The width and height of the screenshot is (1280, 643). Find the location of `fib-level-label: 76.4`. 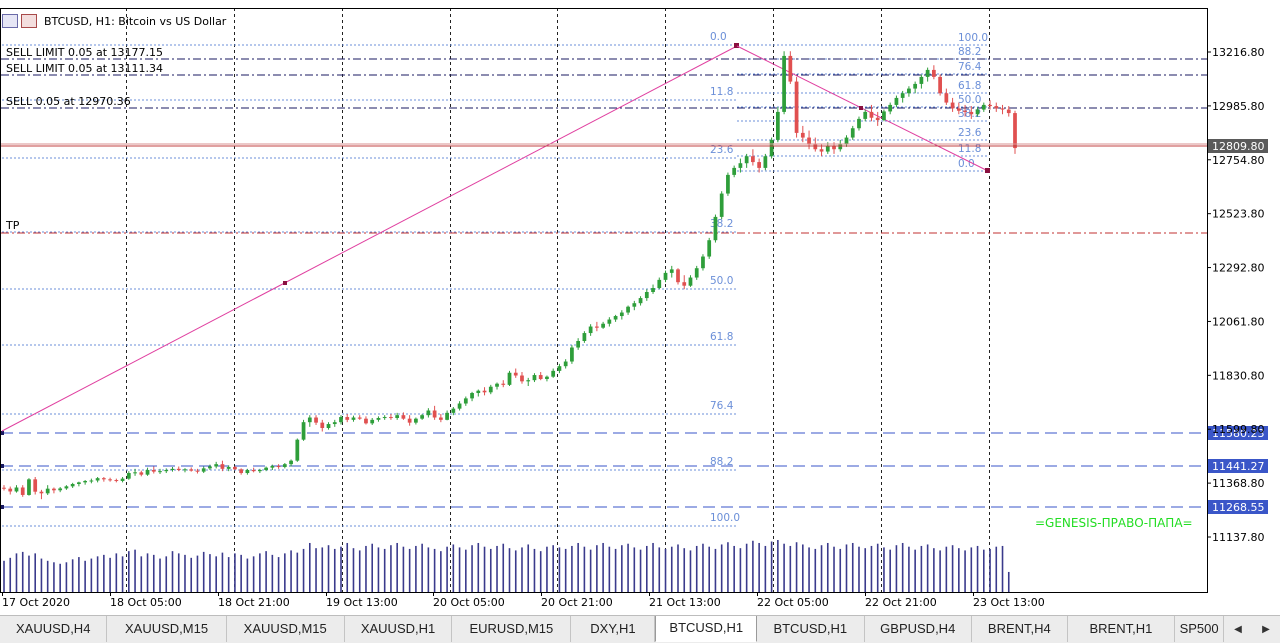

fib-level-label: 76.4 is located at coordinates (722, 406).